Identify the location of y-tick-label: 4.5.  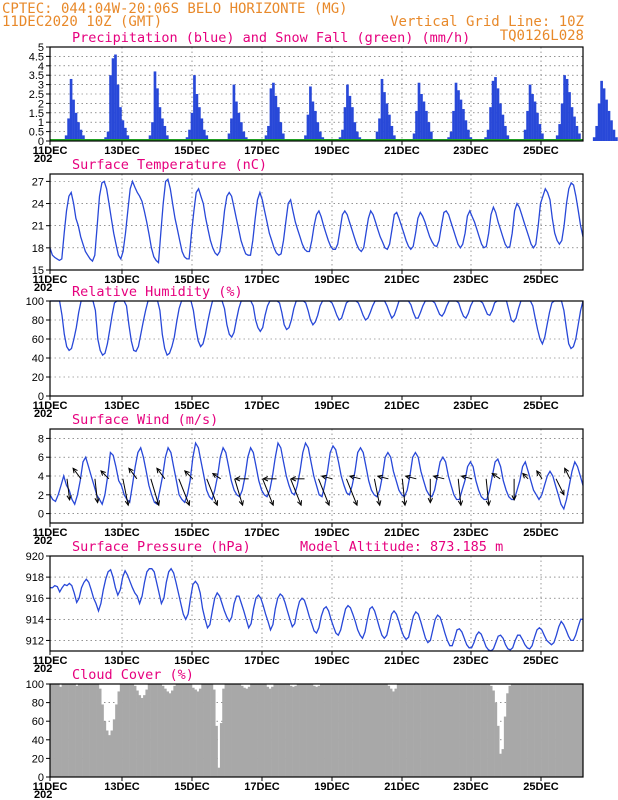
(36, 57).